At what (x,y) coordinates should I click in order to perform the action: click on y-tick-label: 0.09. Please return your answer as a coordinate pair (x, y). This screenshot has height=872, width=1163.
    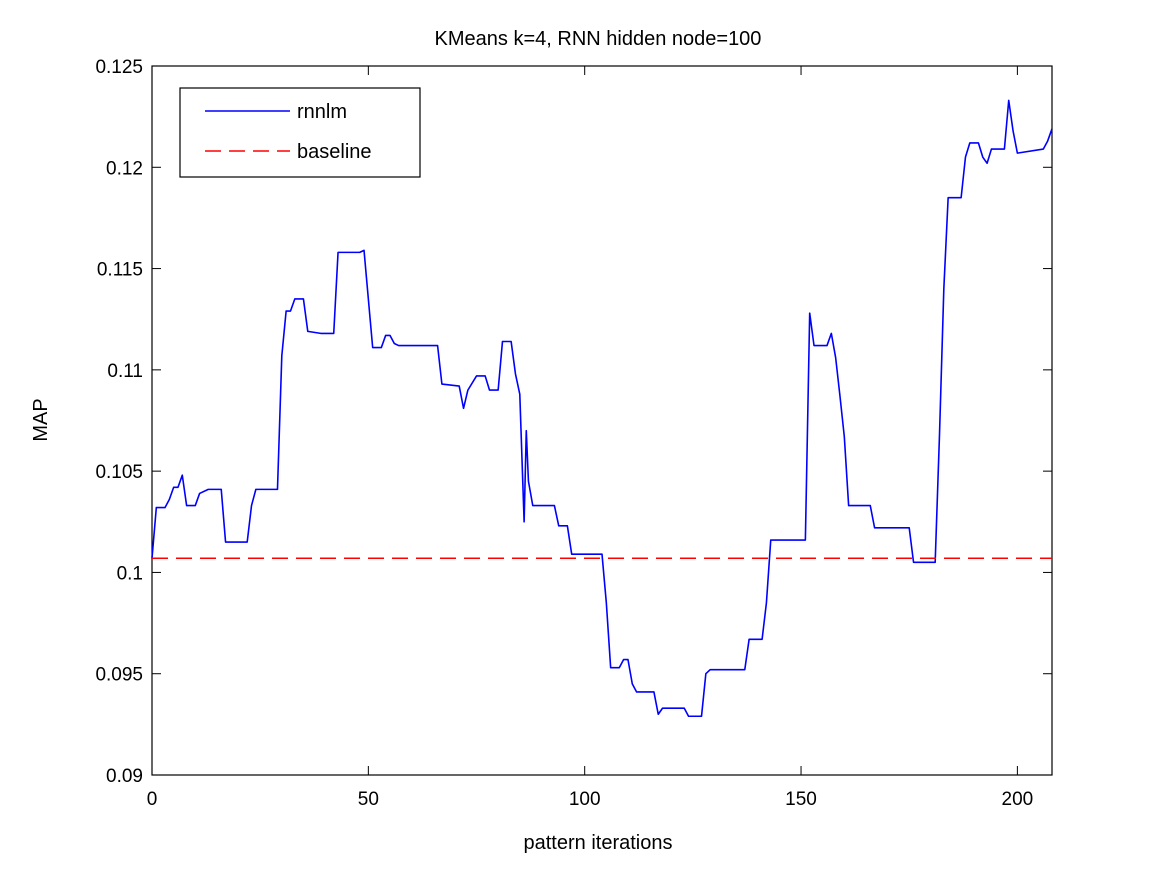
    Looking at the image, I should click on (124, 776).